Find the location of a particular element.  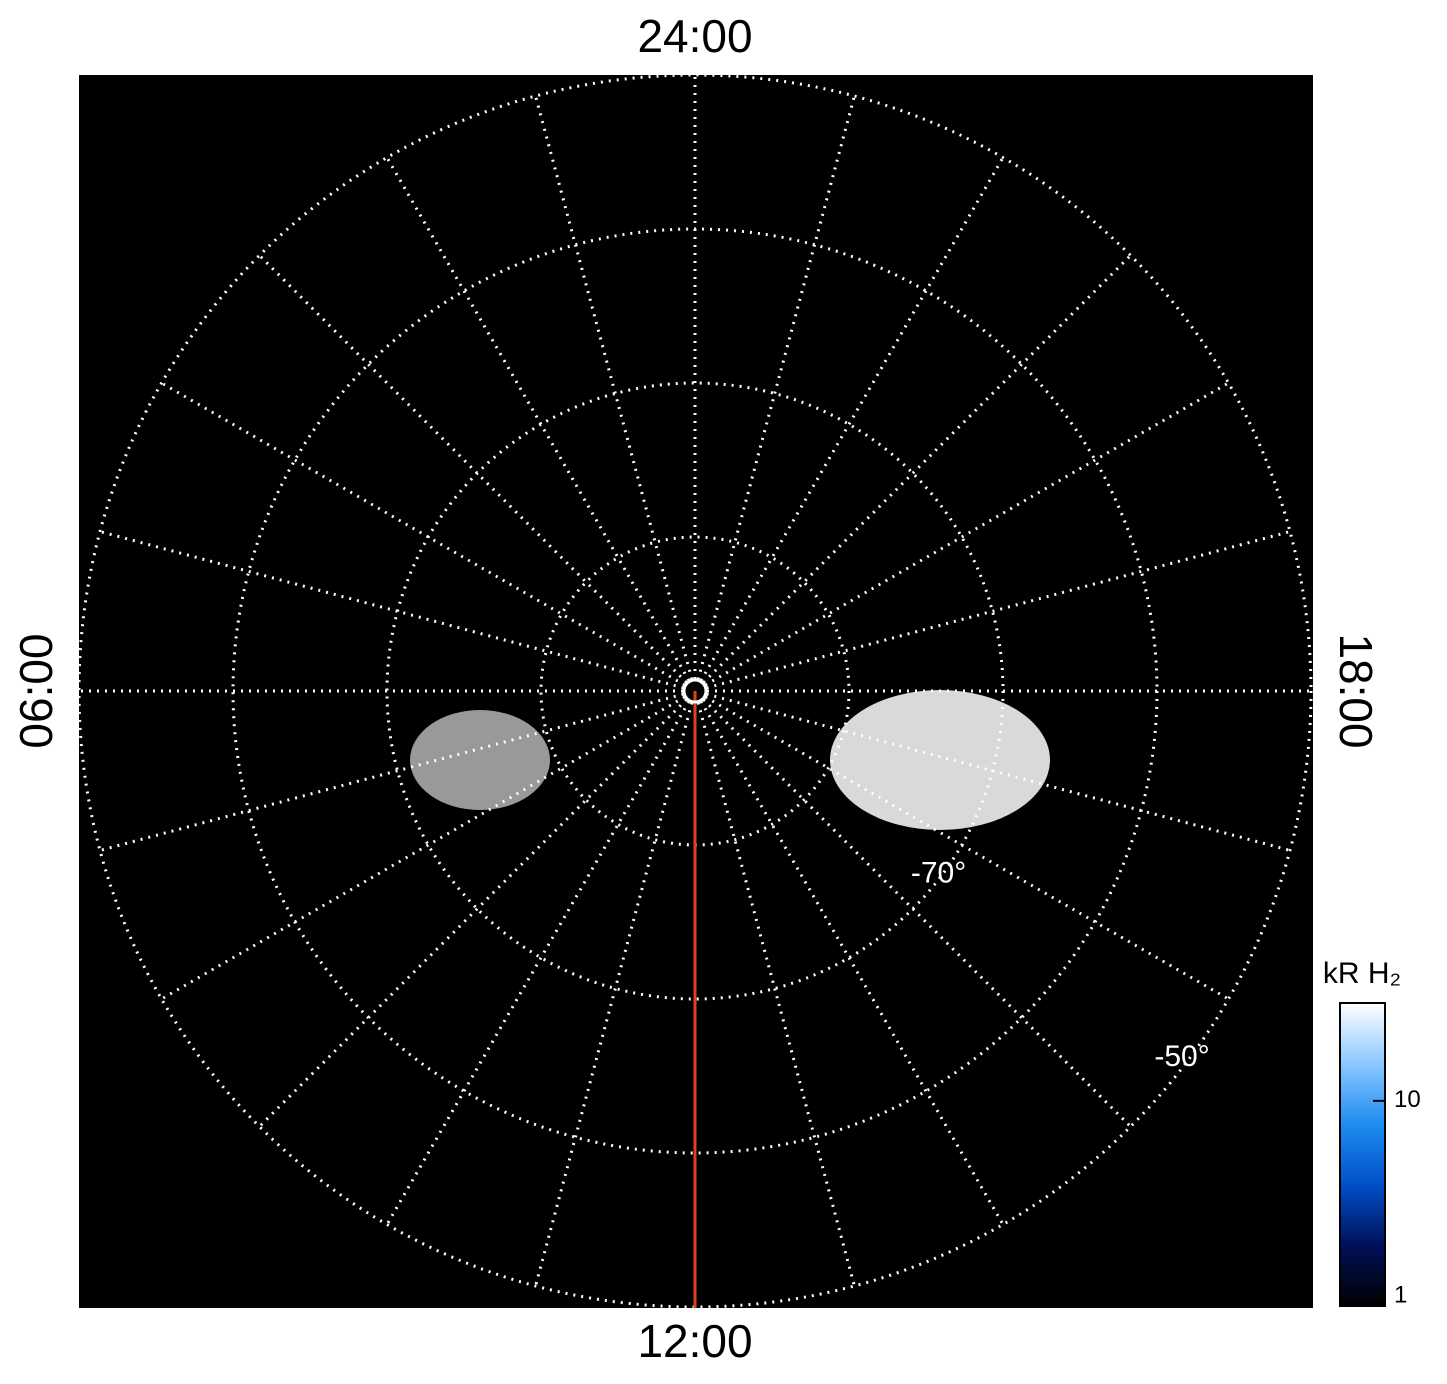

colorbar is located at coordinates (1362, 1154).